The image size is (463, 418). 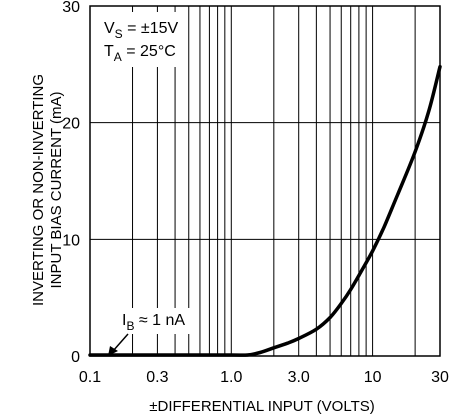 I want to click on ib-annotation: IB ≈ 1 nA, so click(x=153, y=322).